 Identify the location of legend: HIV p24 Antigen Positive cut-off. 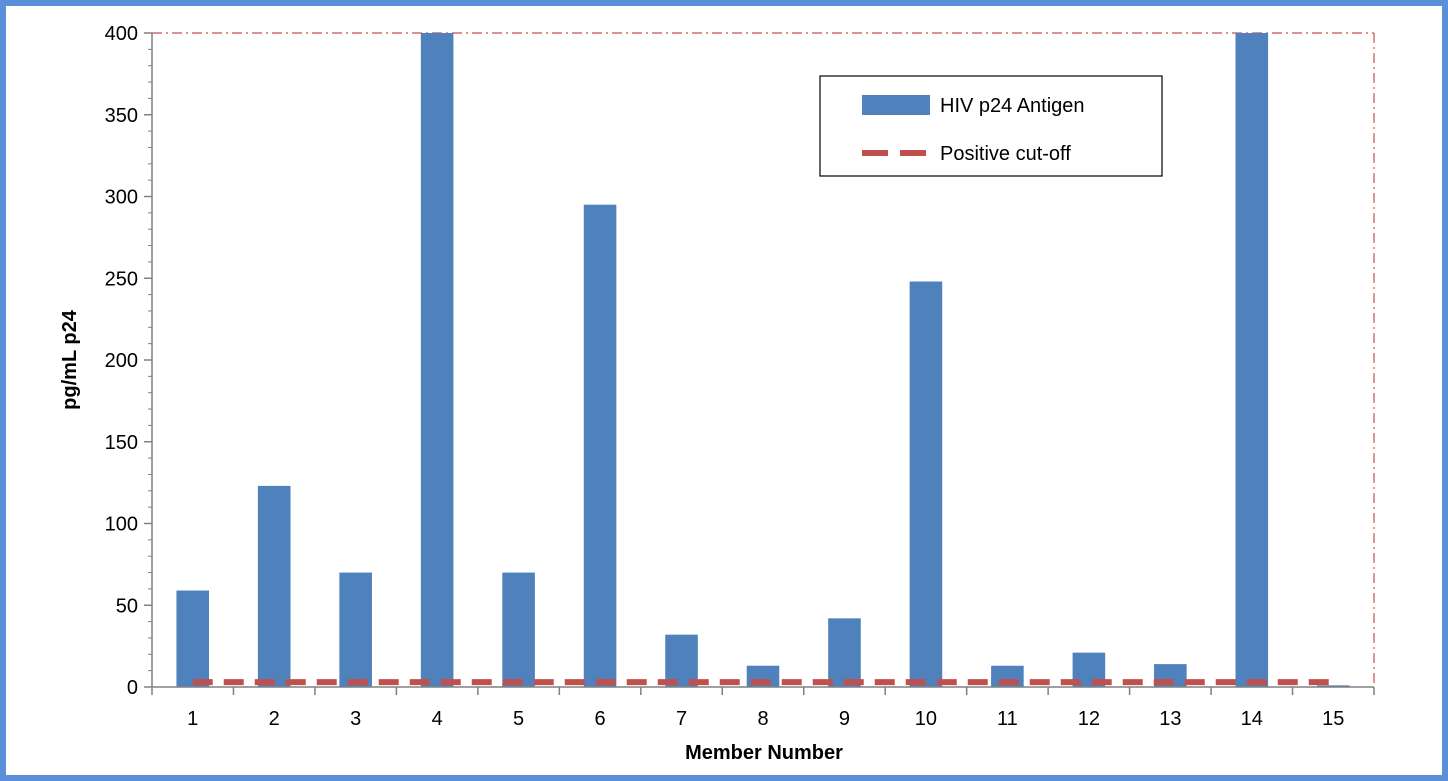
(991, 126).